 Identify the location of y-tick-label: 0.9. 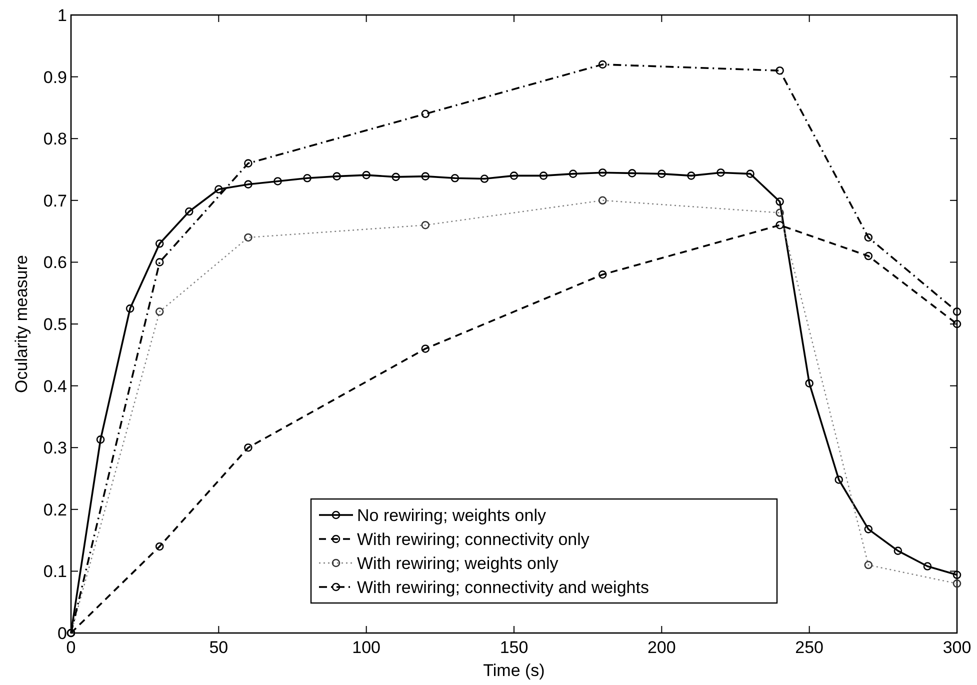
(55, 77).